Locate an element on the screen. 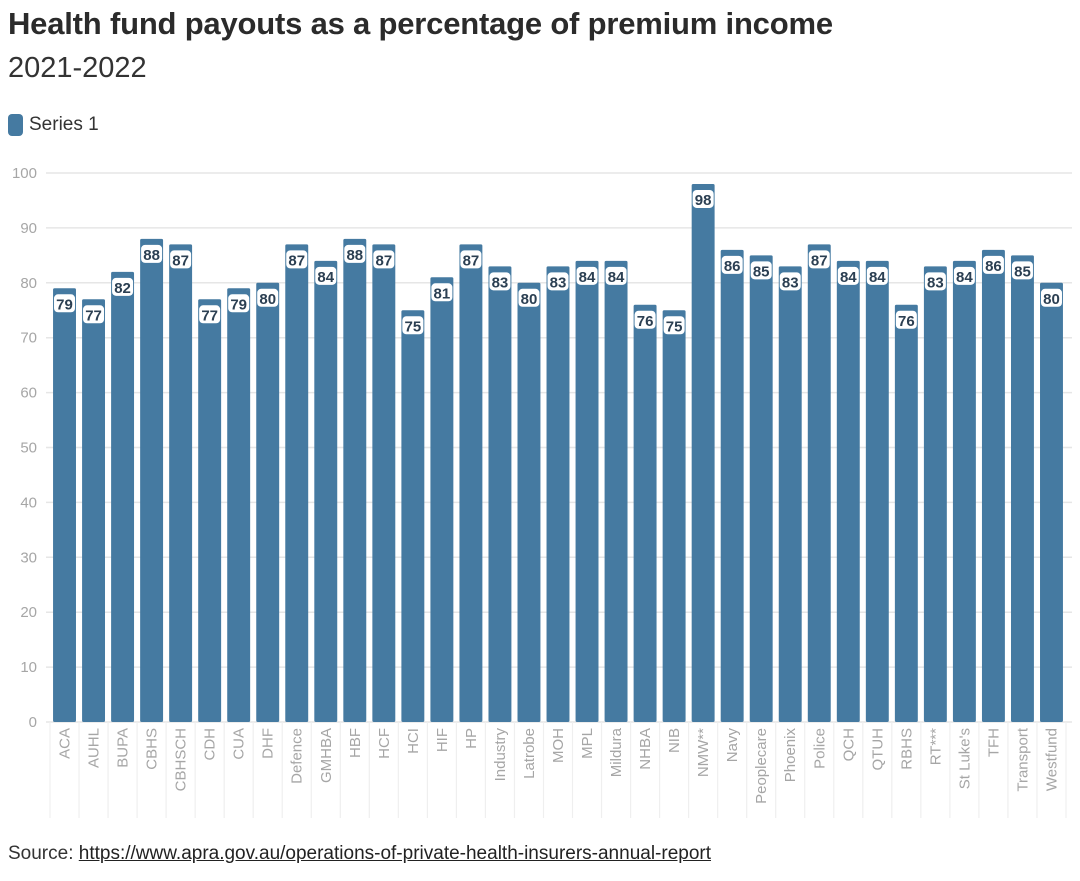 The width and height of the screenshot is (1080, 881). bar-NIB is located at coordinates (674, 516).